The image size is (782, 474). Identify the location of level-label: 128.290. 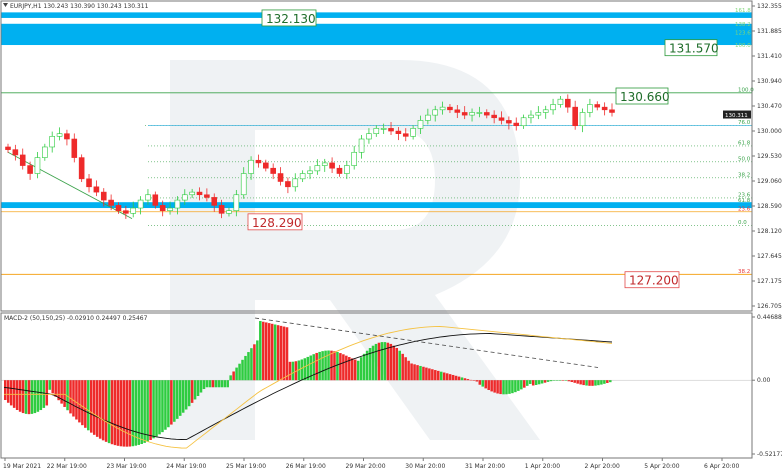
(277, 223).